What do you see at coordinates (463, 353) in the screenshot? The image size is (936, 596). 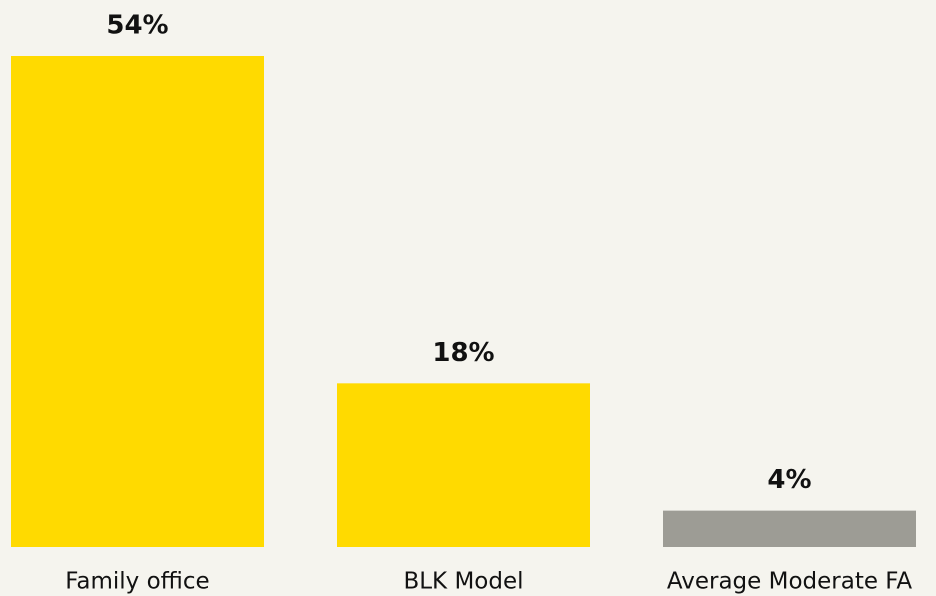 I see `value-label: 18%` at bounding box center [463, 353].